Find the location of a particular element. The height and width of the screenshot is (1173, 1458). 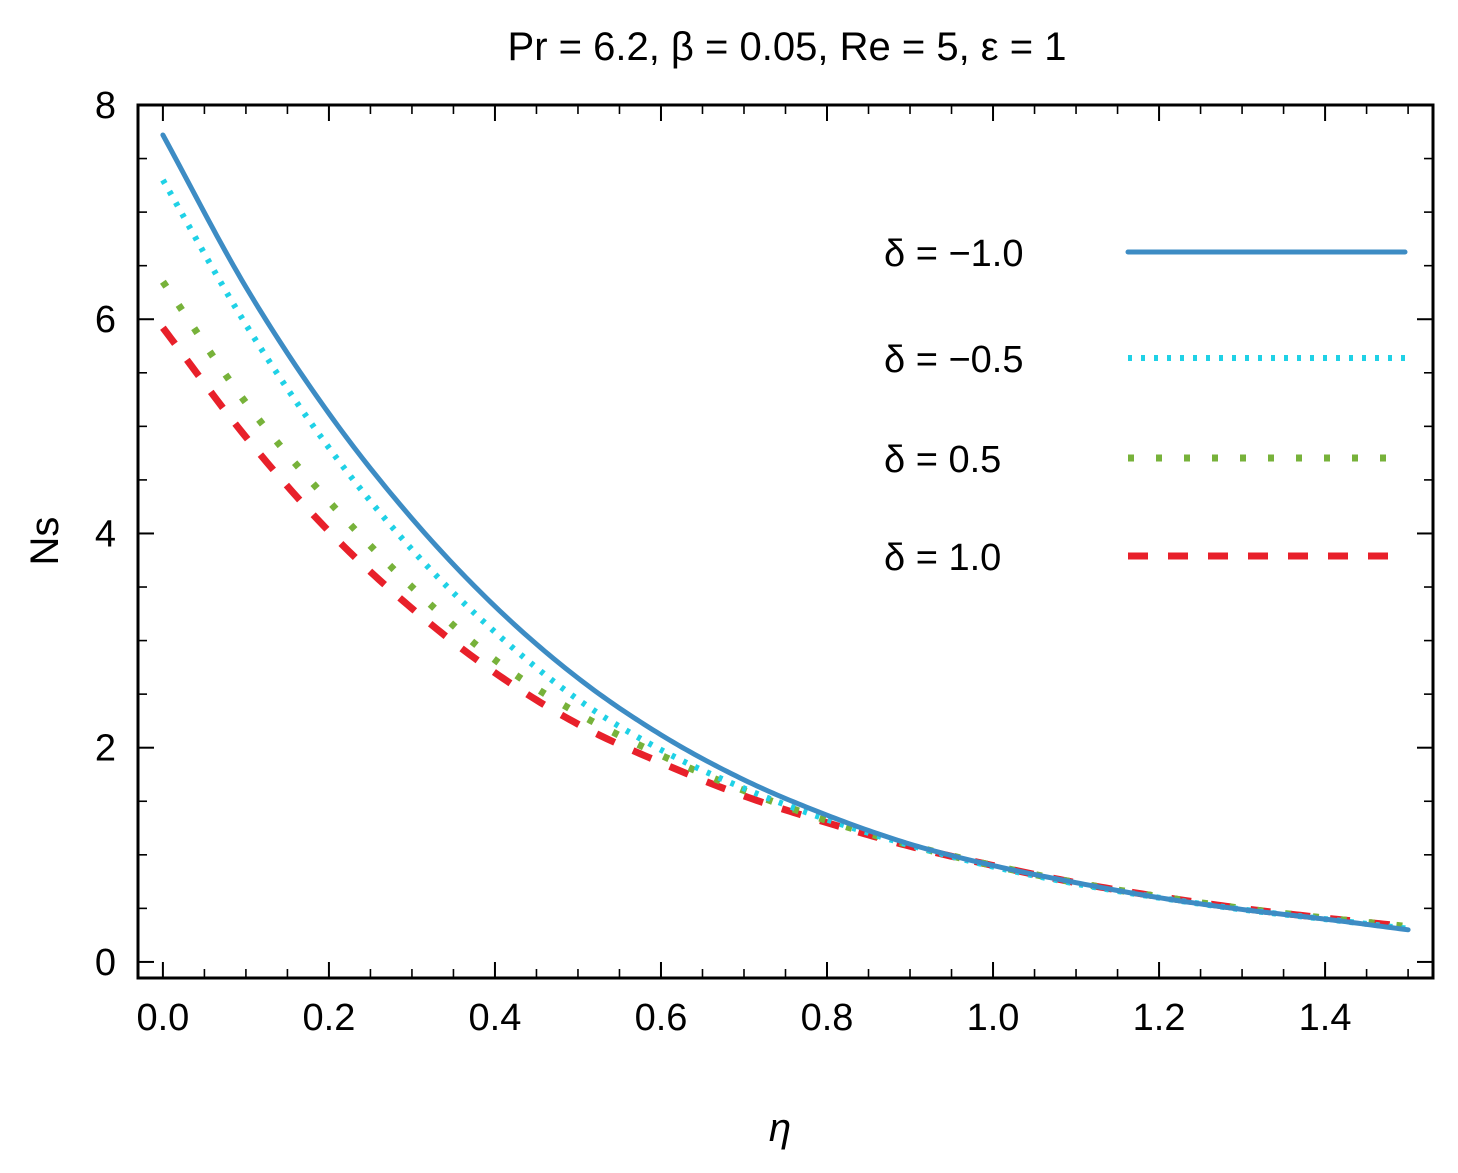

x-tick-label: 0.6 is located at coordinates (661, 1018).